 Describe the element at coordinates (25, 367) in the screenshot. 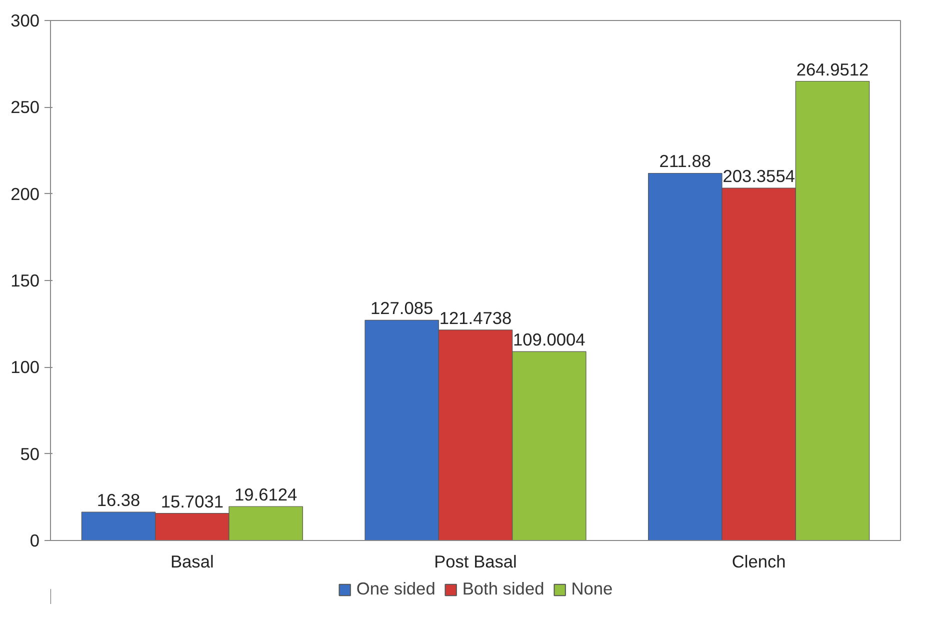

I see `y-tick-label: 100` at that location.